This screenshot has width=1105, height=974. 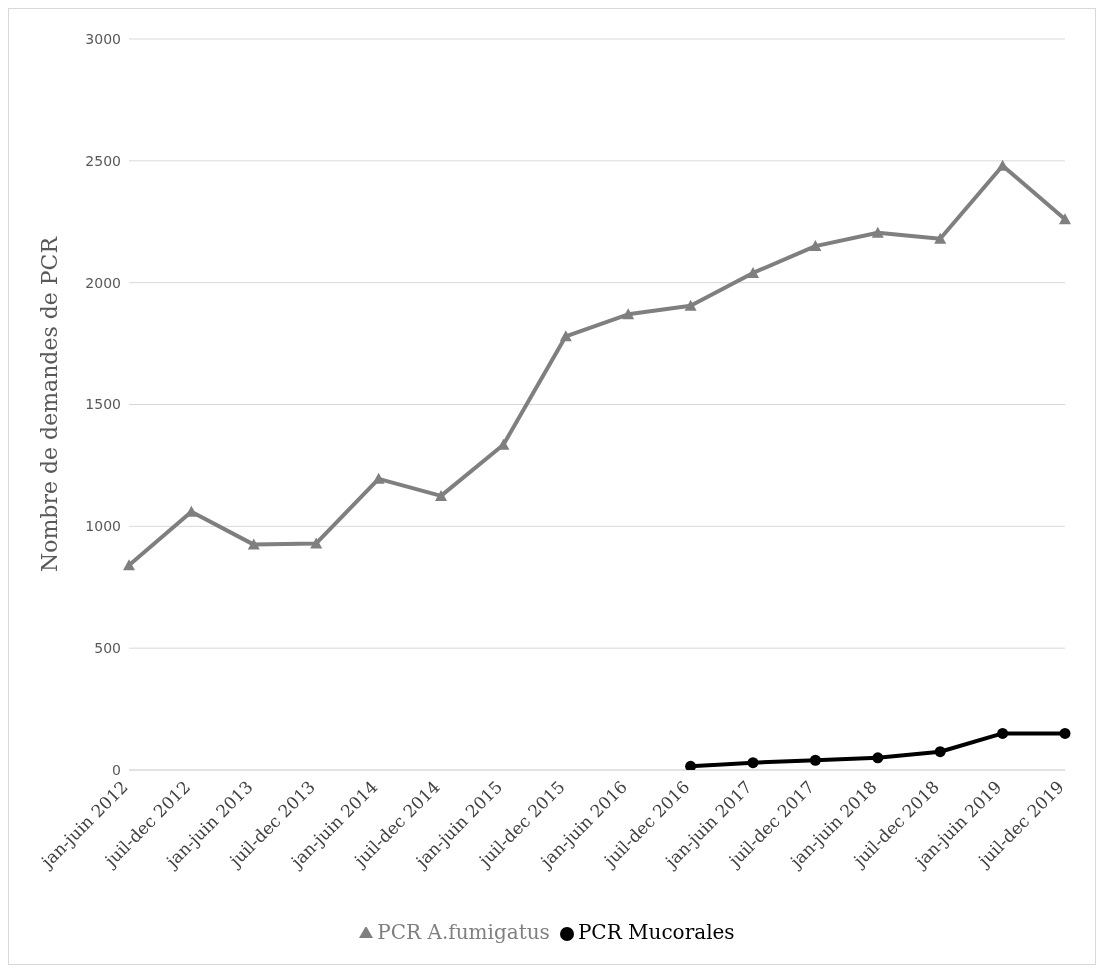 I want to click on y-tick-label: 0, so click(x=116, y=769).